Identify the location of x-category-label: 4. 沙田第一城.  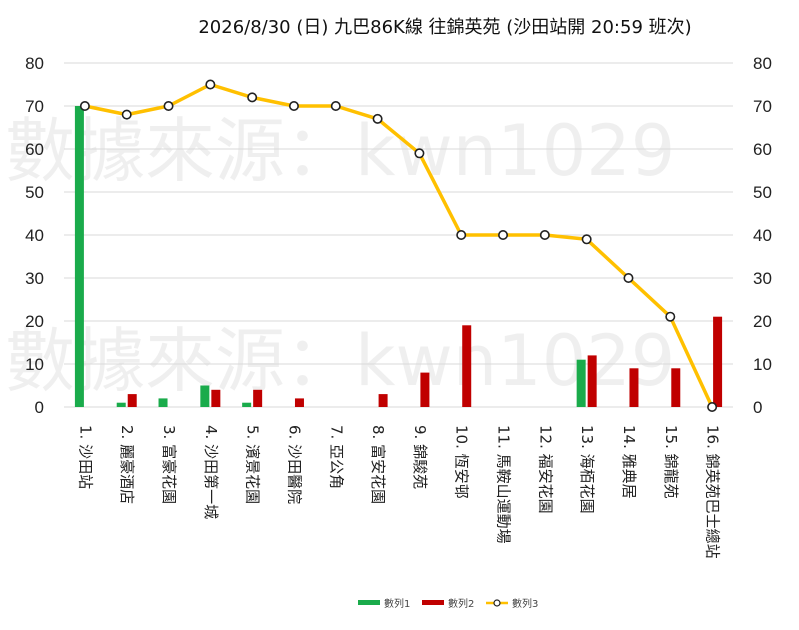
(211, 472).